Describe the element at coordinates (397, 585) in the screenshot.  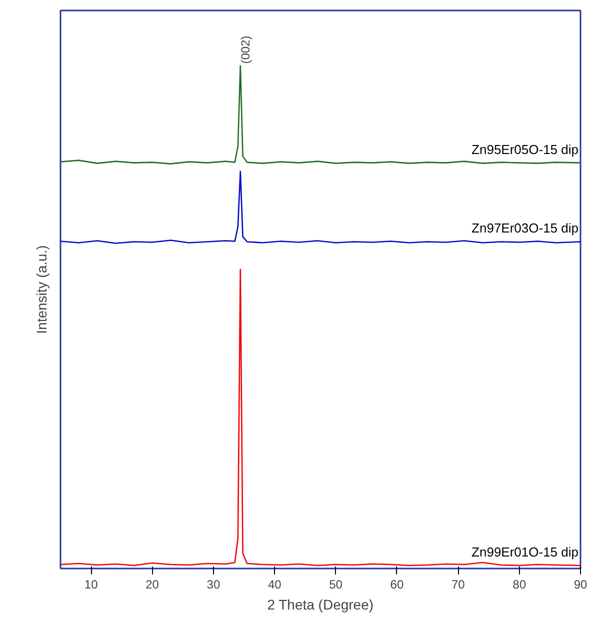
I see `x-tick-label: 60` at that location.